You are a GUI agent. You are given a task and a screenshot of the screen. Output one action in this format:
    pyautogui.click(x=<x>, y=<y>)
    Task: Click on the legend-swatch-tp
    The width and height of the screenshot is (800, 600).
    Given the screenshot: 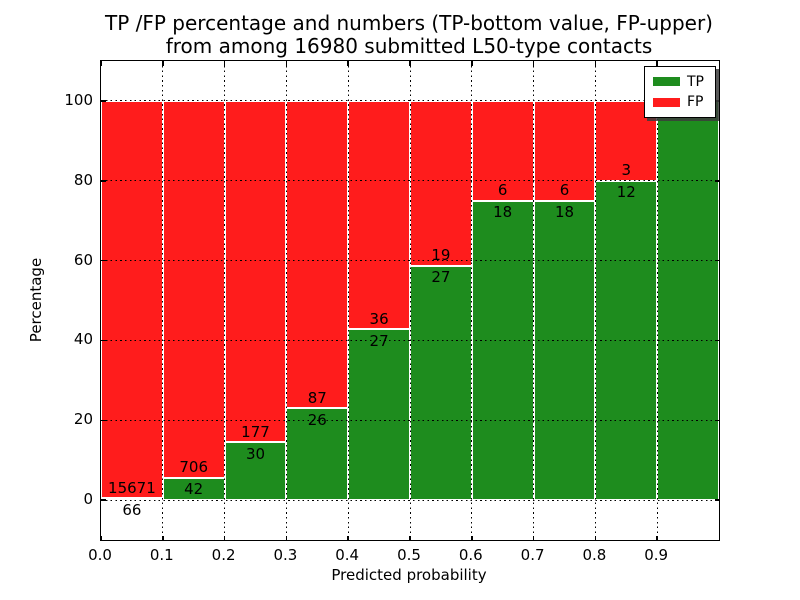 What is the action you would take?
    pyautogui.click(x=666, y=82)
    